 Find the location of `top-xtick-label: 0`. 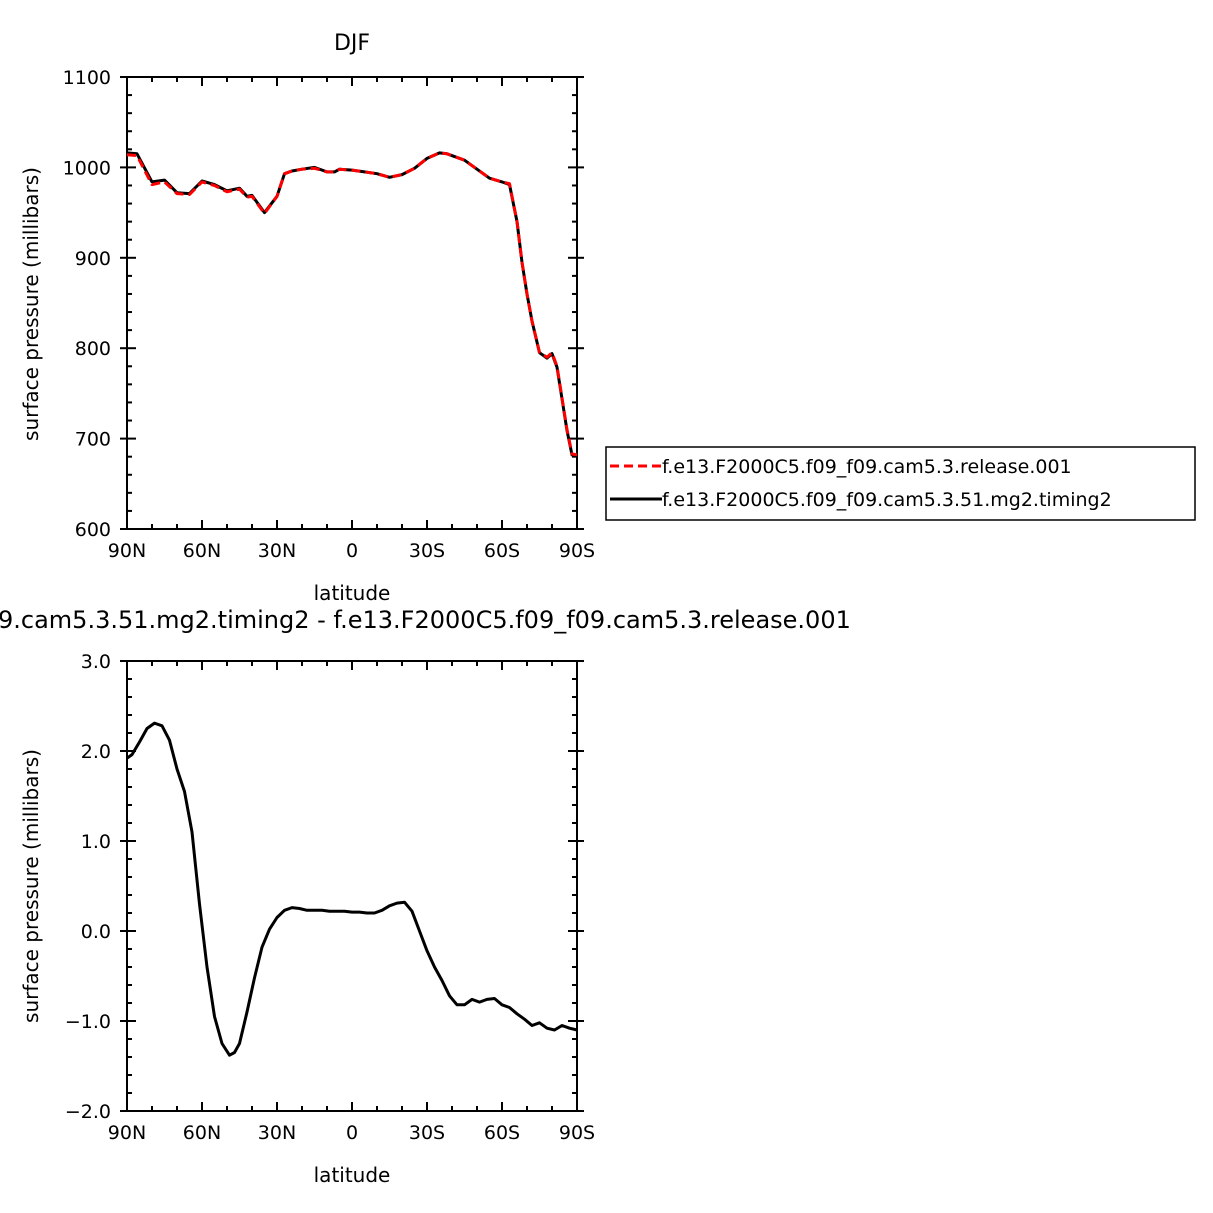

top-xtick-label: 0 is located at coordinates (352, 551).